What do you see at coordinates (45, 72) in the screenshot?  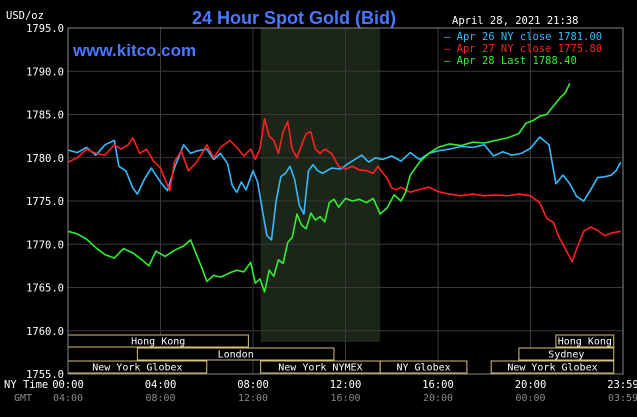 I see `y-tick-label: 1790.0` at bounding box center [45, 72].